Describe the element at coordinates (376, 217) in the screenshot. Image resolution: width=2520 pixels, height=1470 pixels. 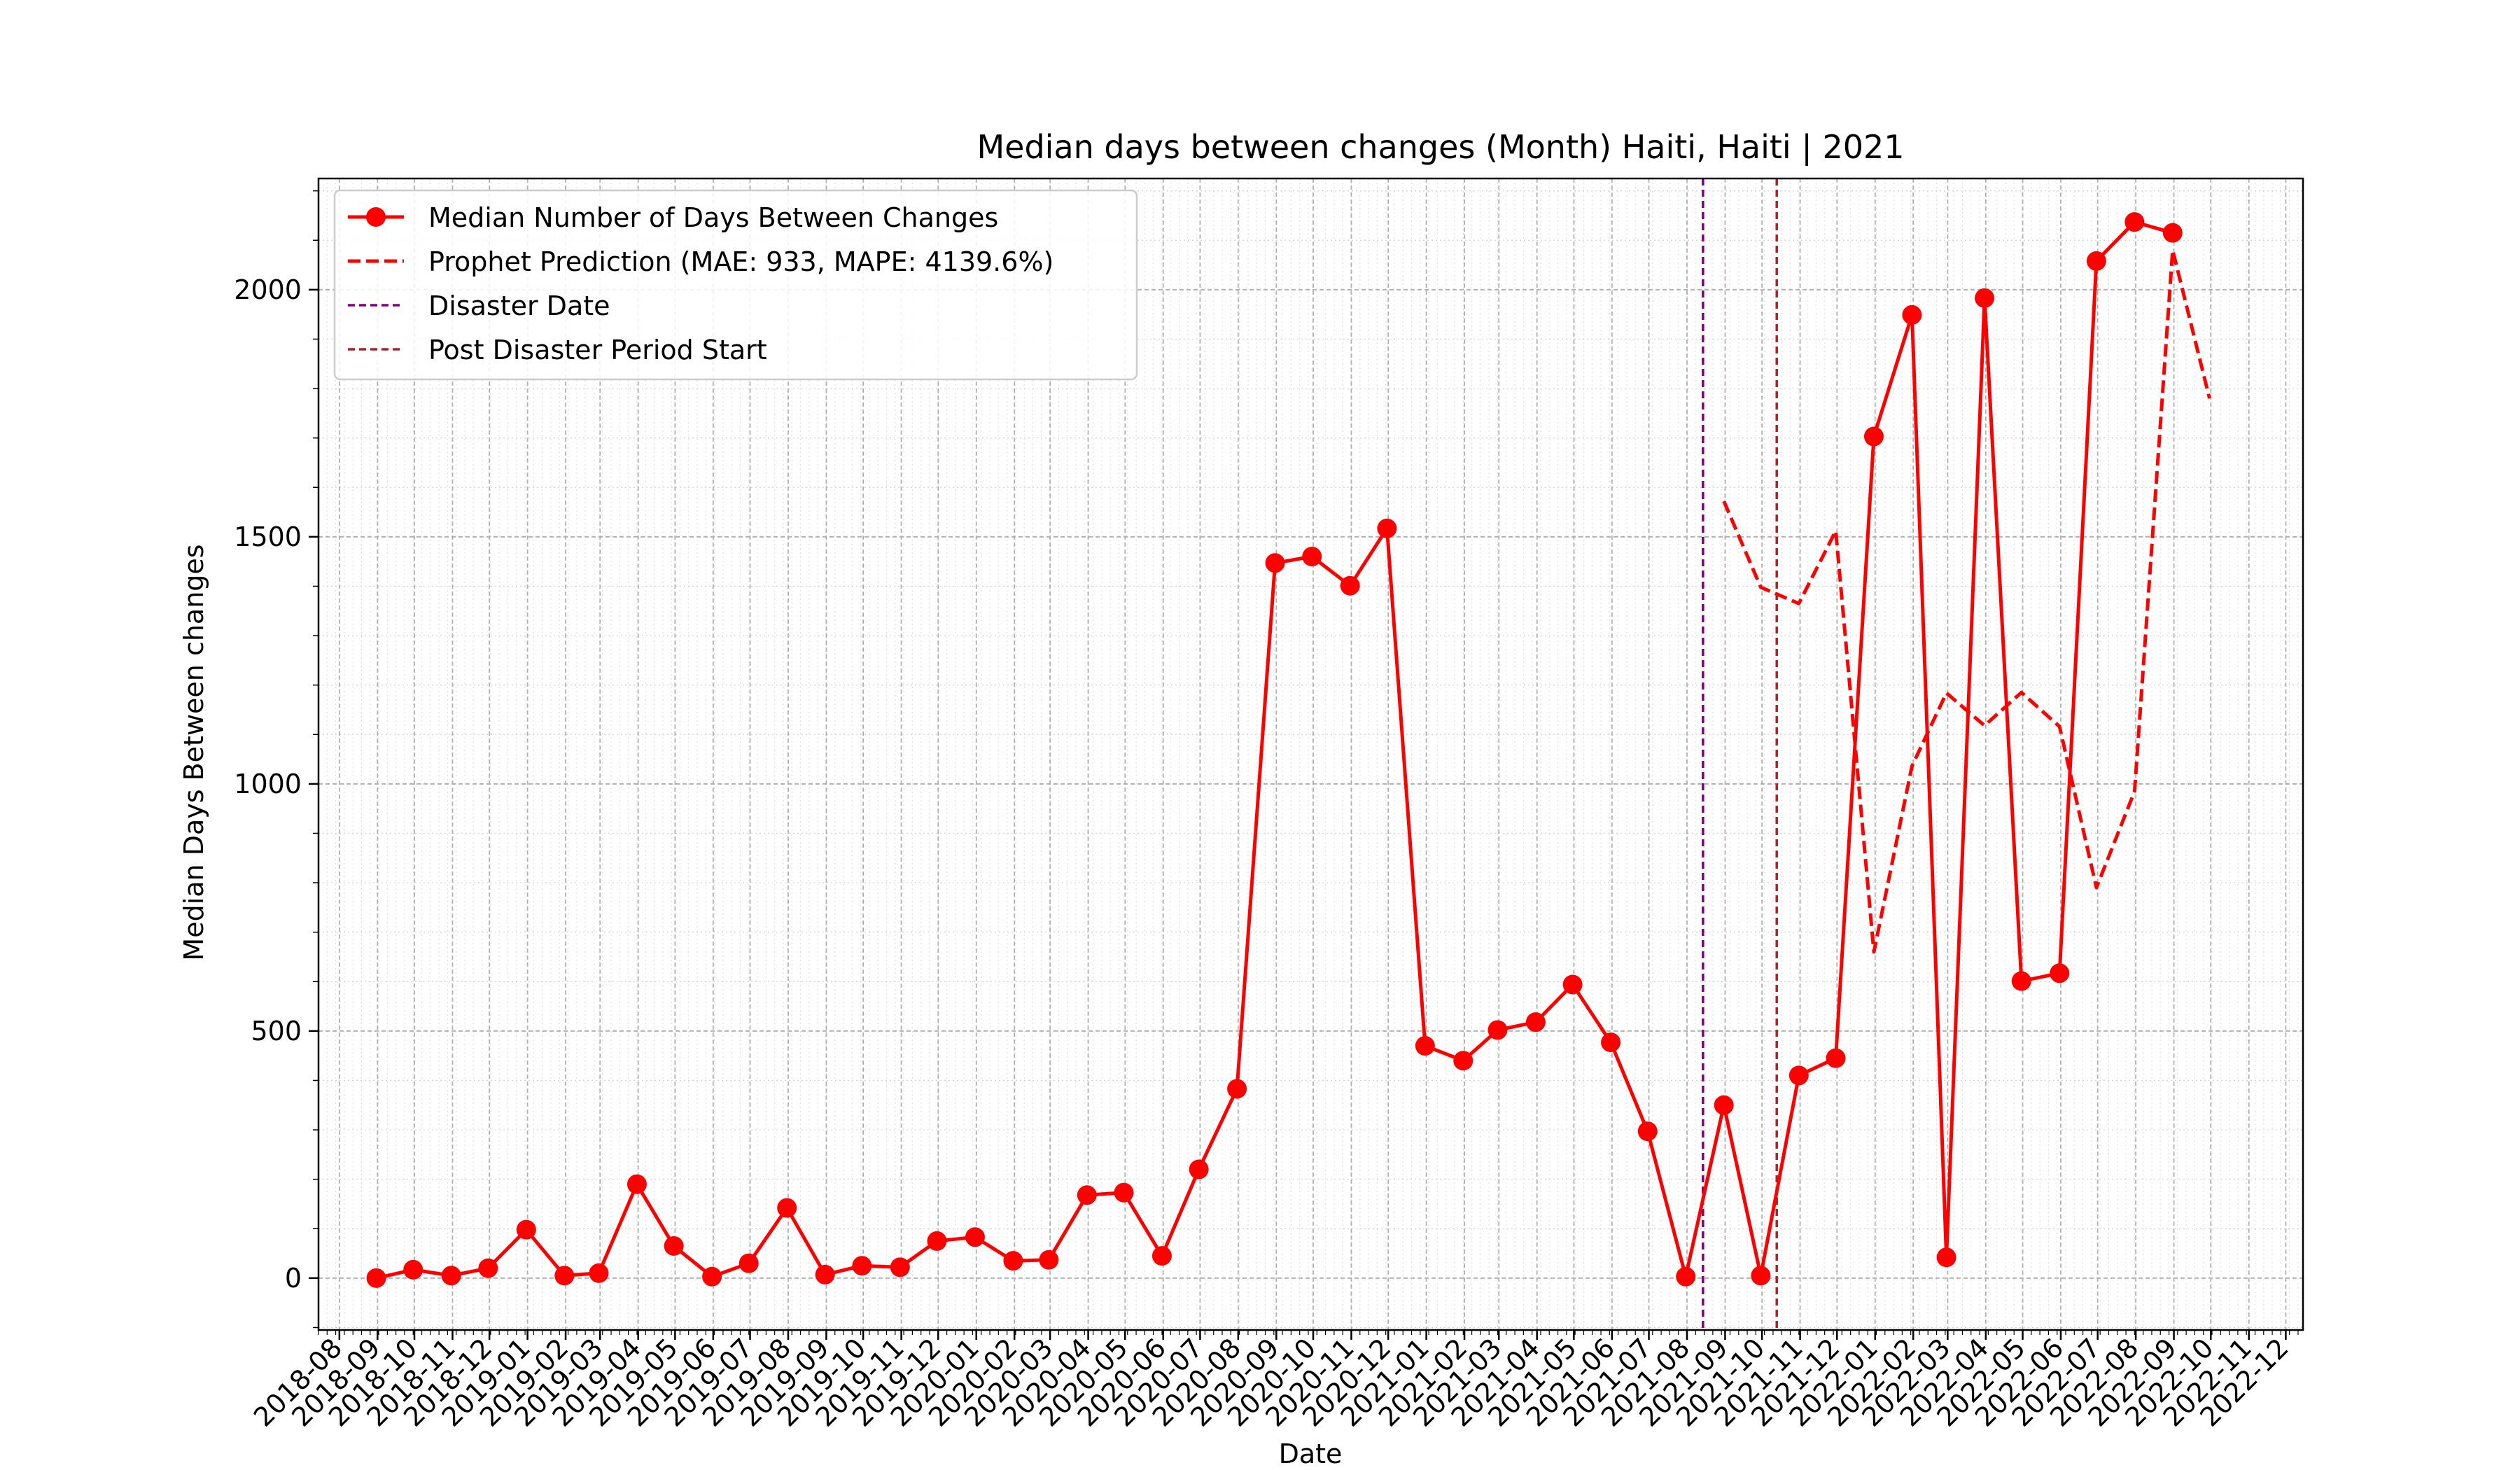
I see `legend-observed-marker` at that location.